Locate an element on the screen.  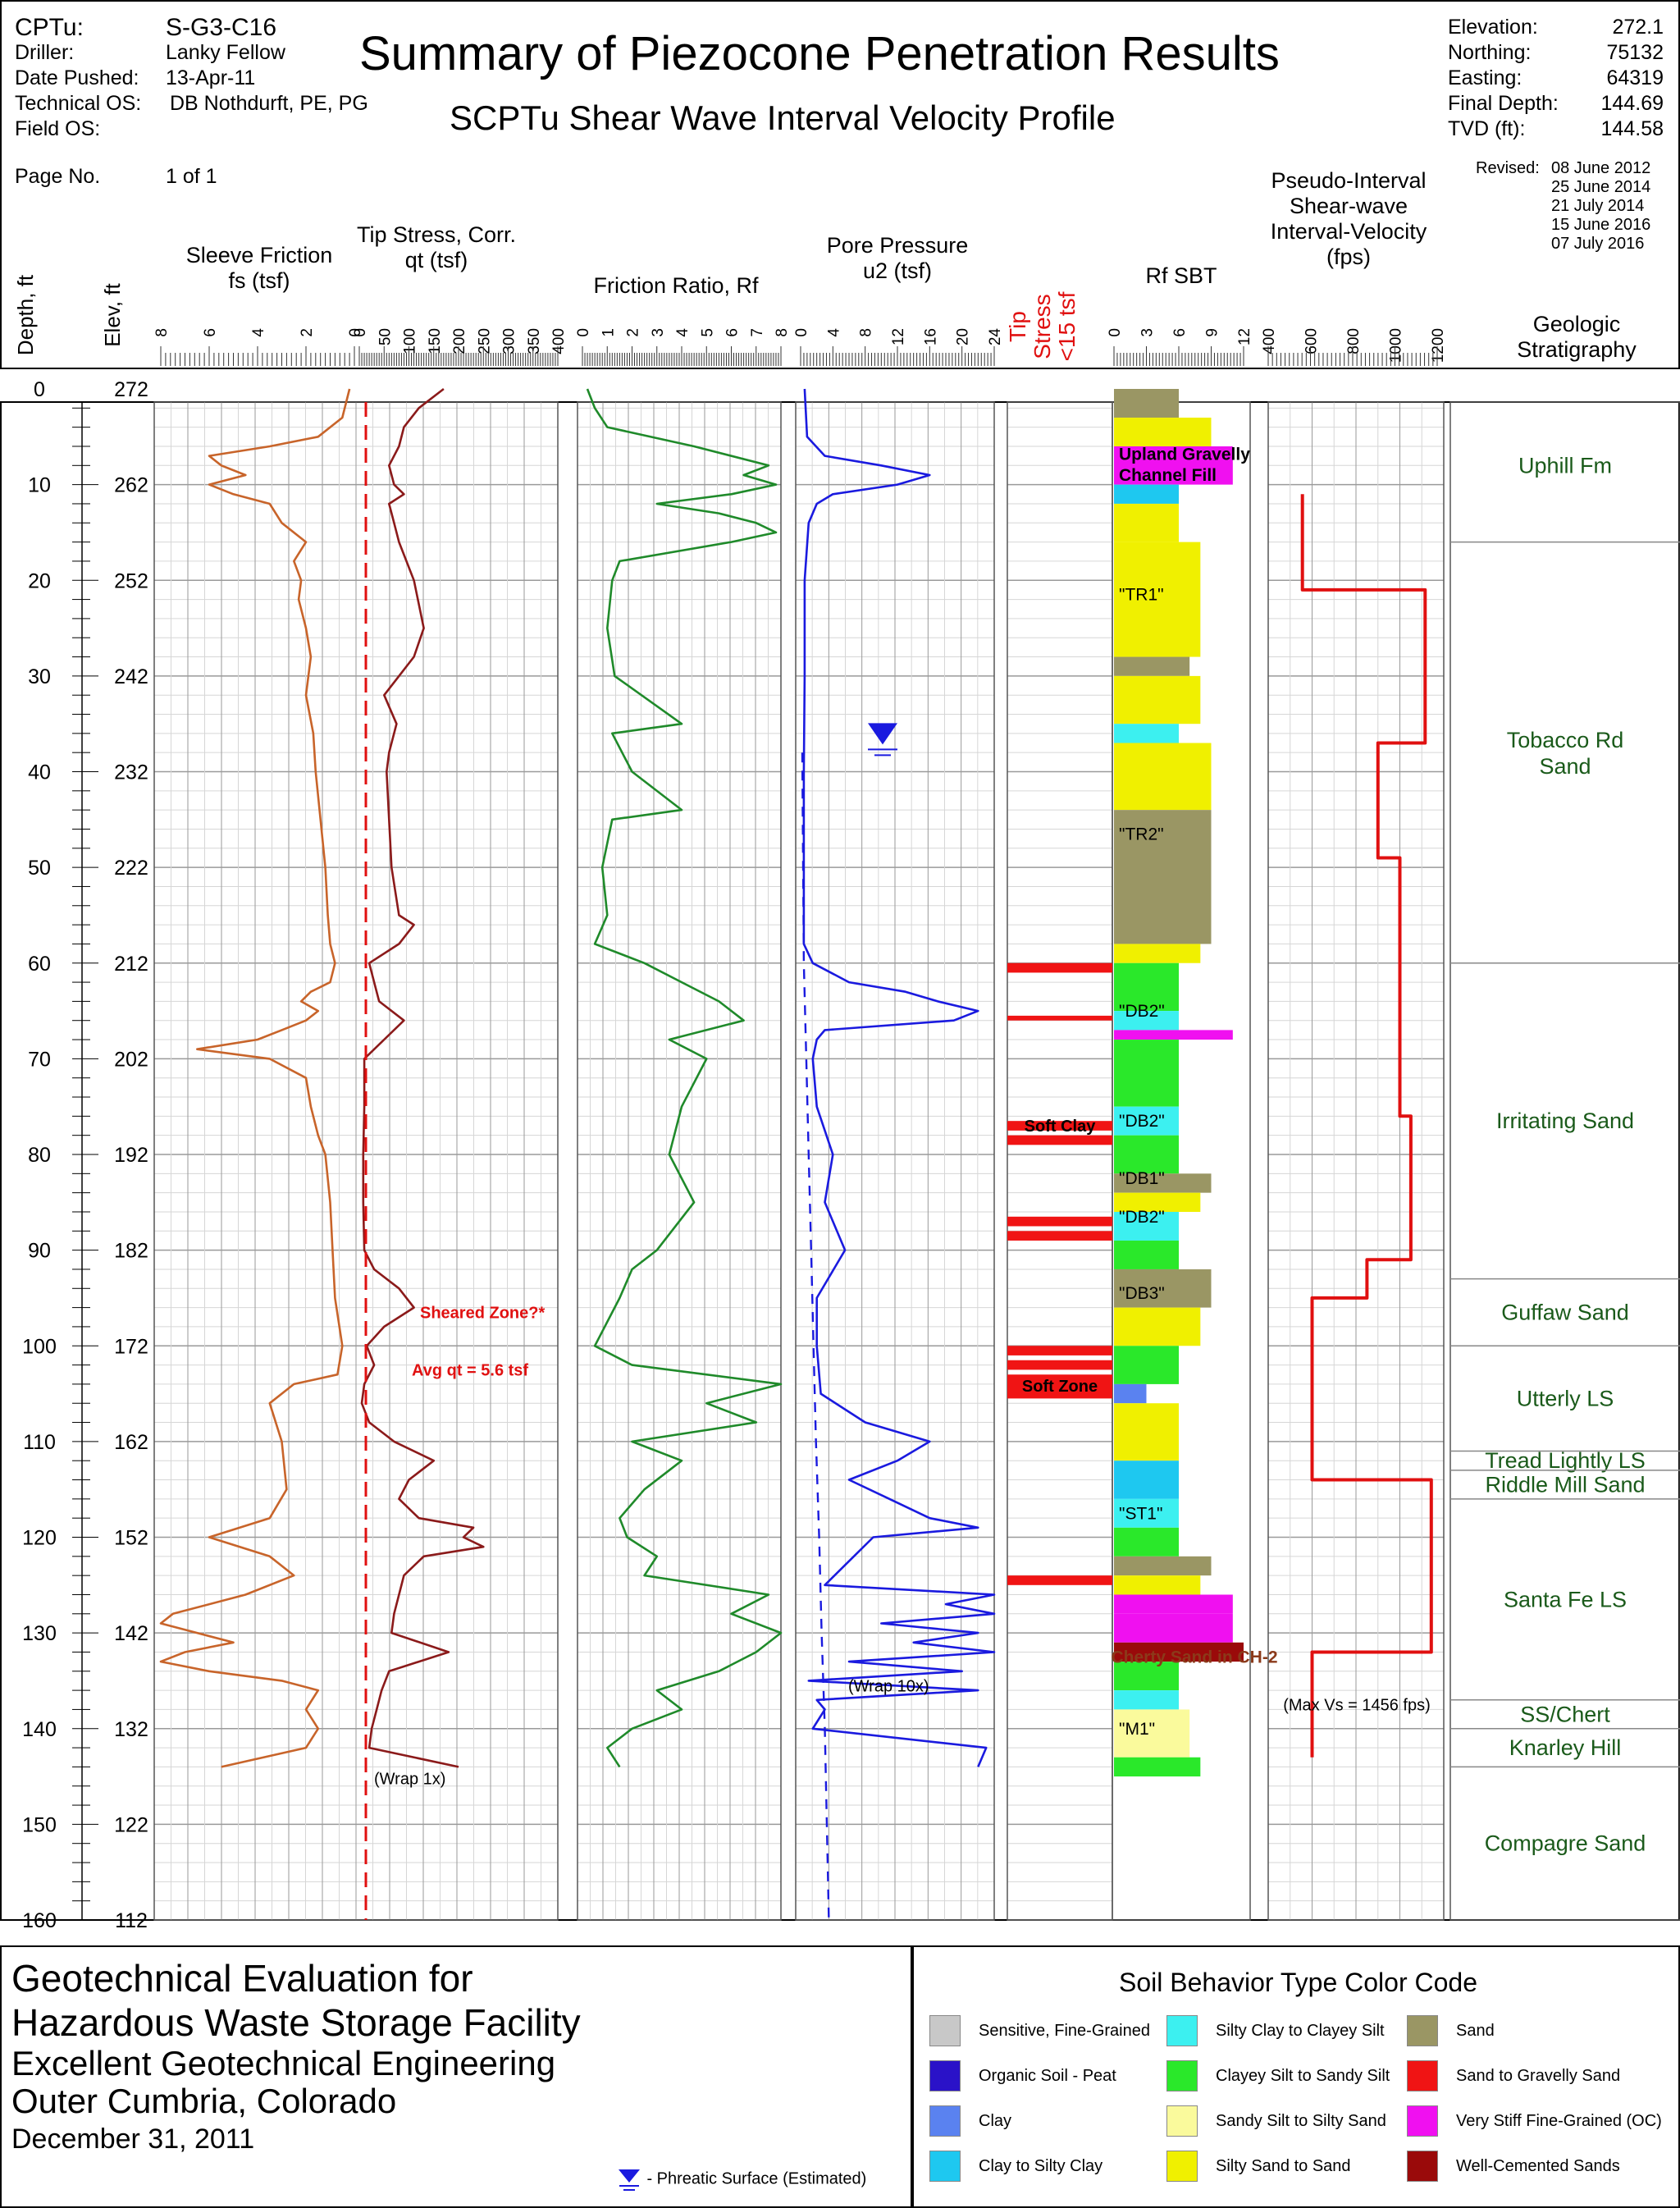
stratigraphy-label: Tobacco Rd is located at coordinates (1566, 740).